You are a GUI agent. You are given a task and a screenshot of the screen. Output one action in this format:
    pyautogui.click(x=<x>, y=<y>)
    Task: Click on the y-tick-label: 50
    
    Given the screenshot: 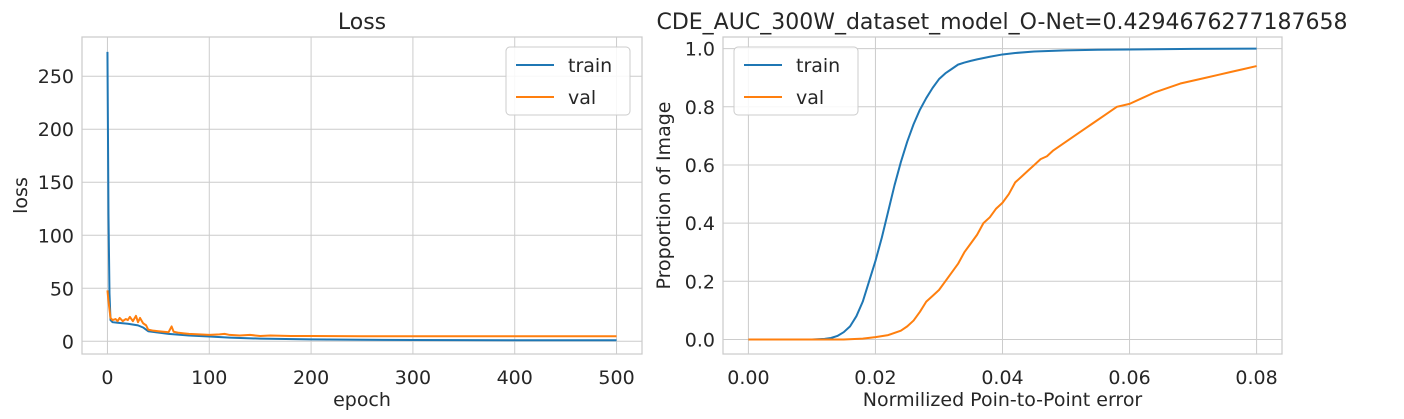 What is the action you would take?
    pyautogui.click(x=62, y=289)
    